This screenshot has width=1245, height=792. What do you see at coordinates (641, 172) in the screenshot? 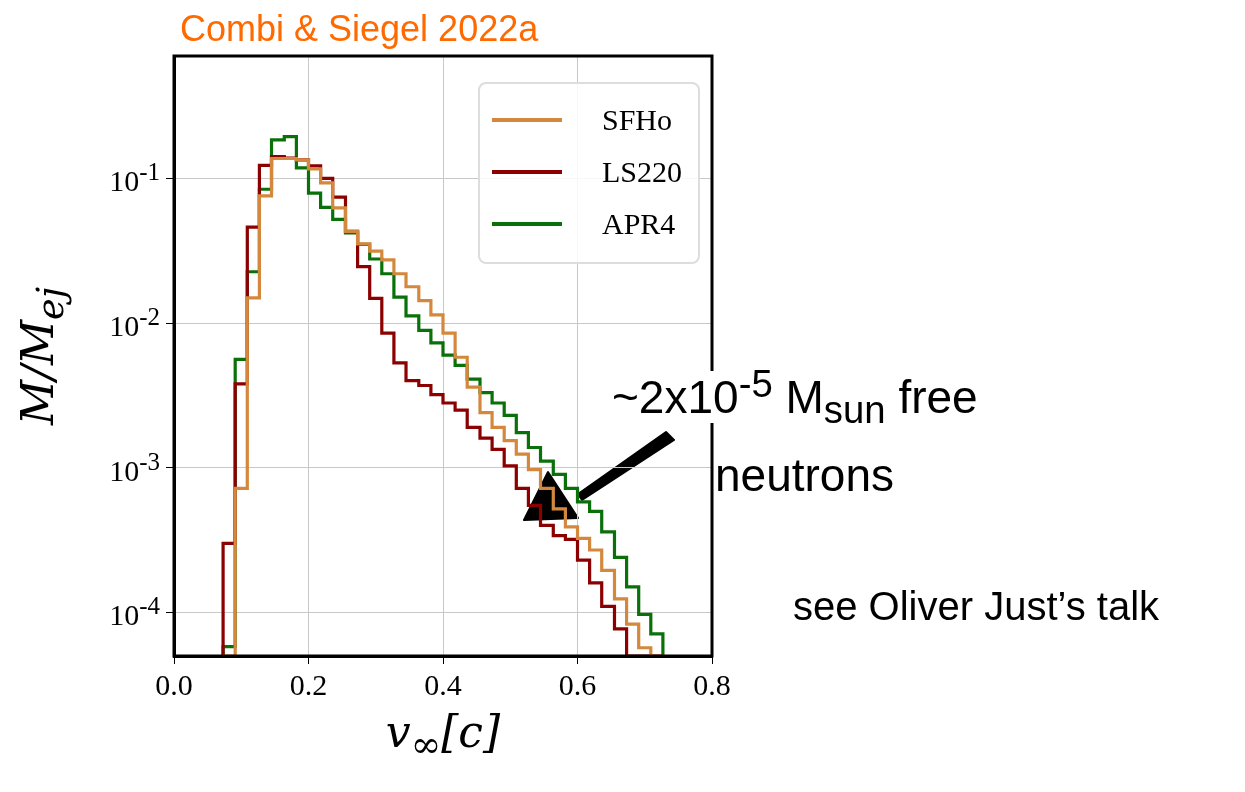
I see `legend-label: LS220` at bounding box center [641, 172].